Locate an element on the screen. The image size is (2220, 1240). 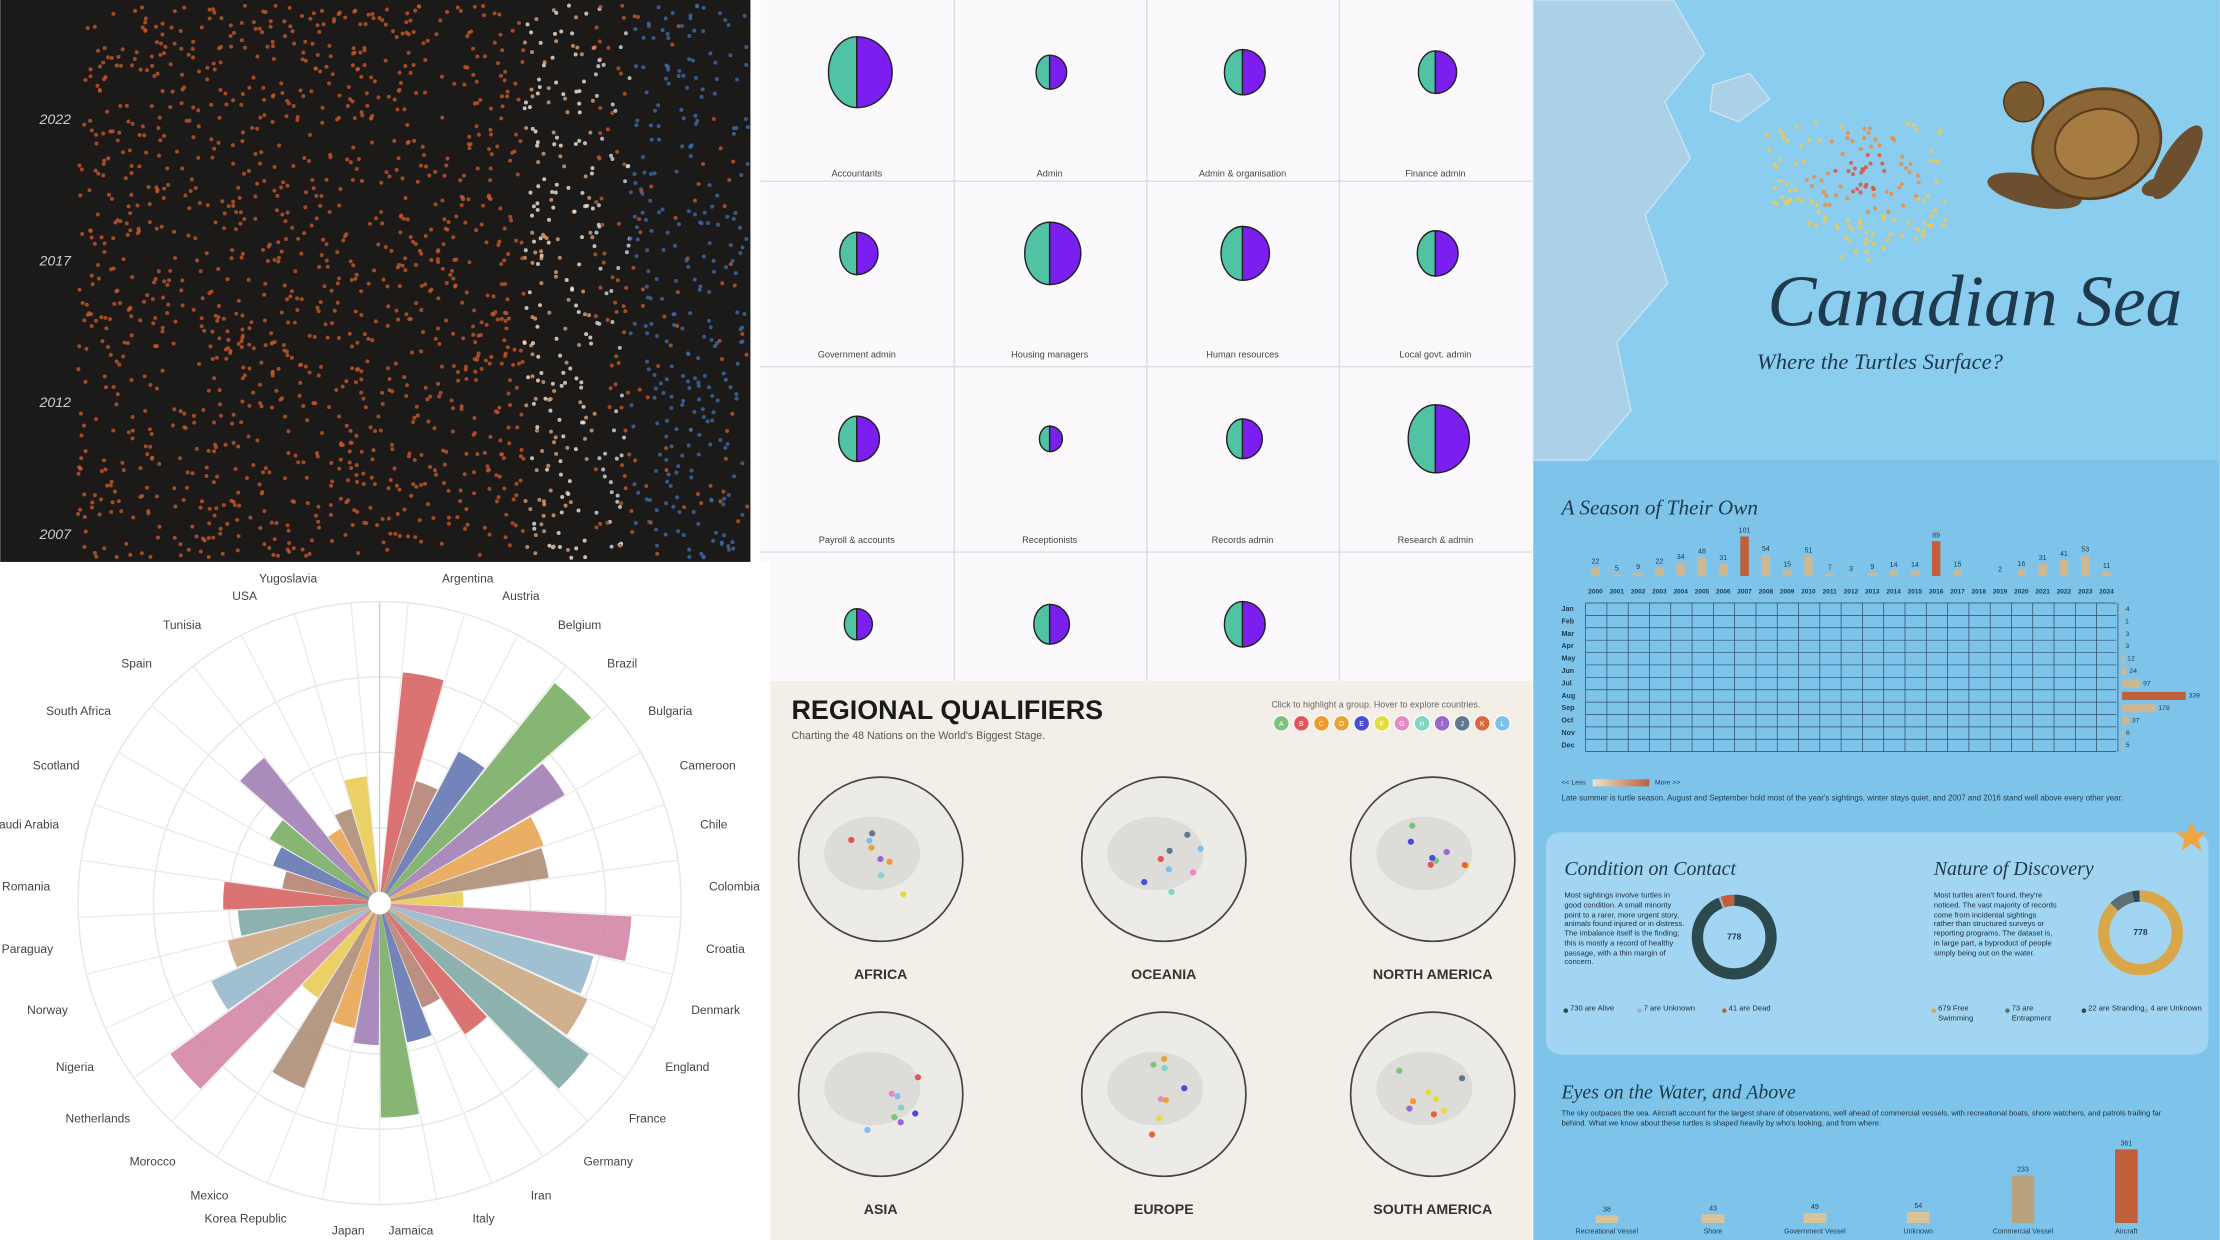
group-letter: D is located at coordinates (1341, 724).